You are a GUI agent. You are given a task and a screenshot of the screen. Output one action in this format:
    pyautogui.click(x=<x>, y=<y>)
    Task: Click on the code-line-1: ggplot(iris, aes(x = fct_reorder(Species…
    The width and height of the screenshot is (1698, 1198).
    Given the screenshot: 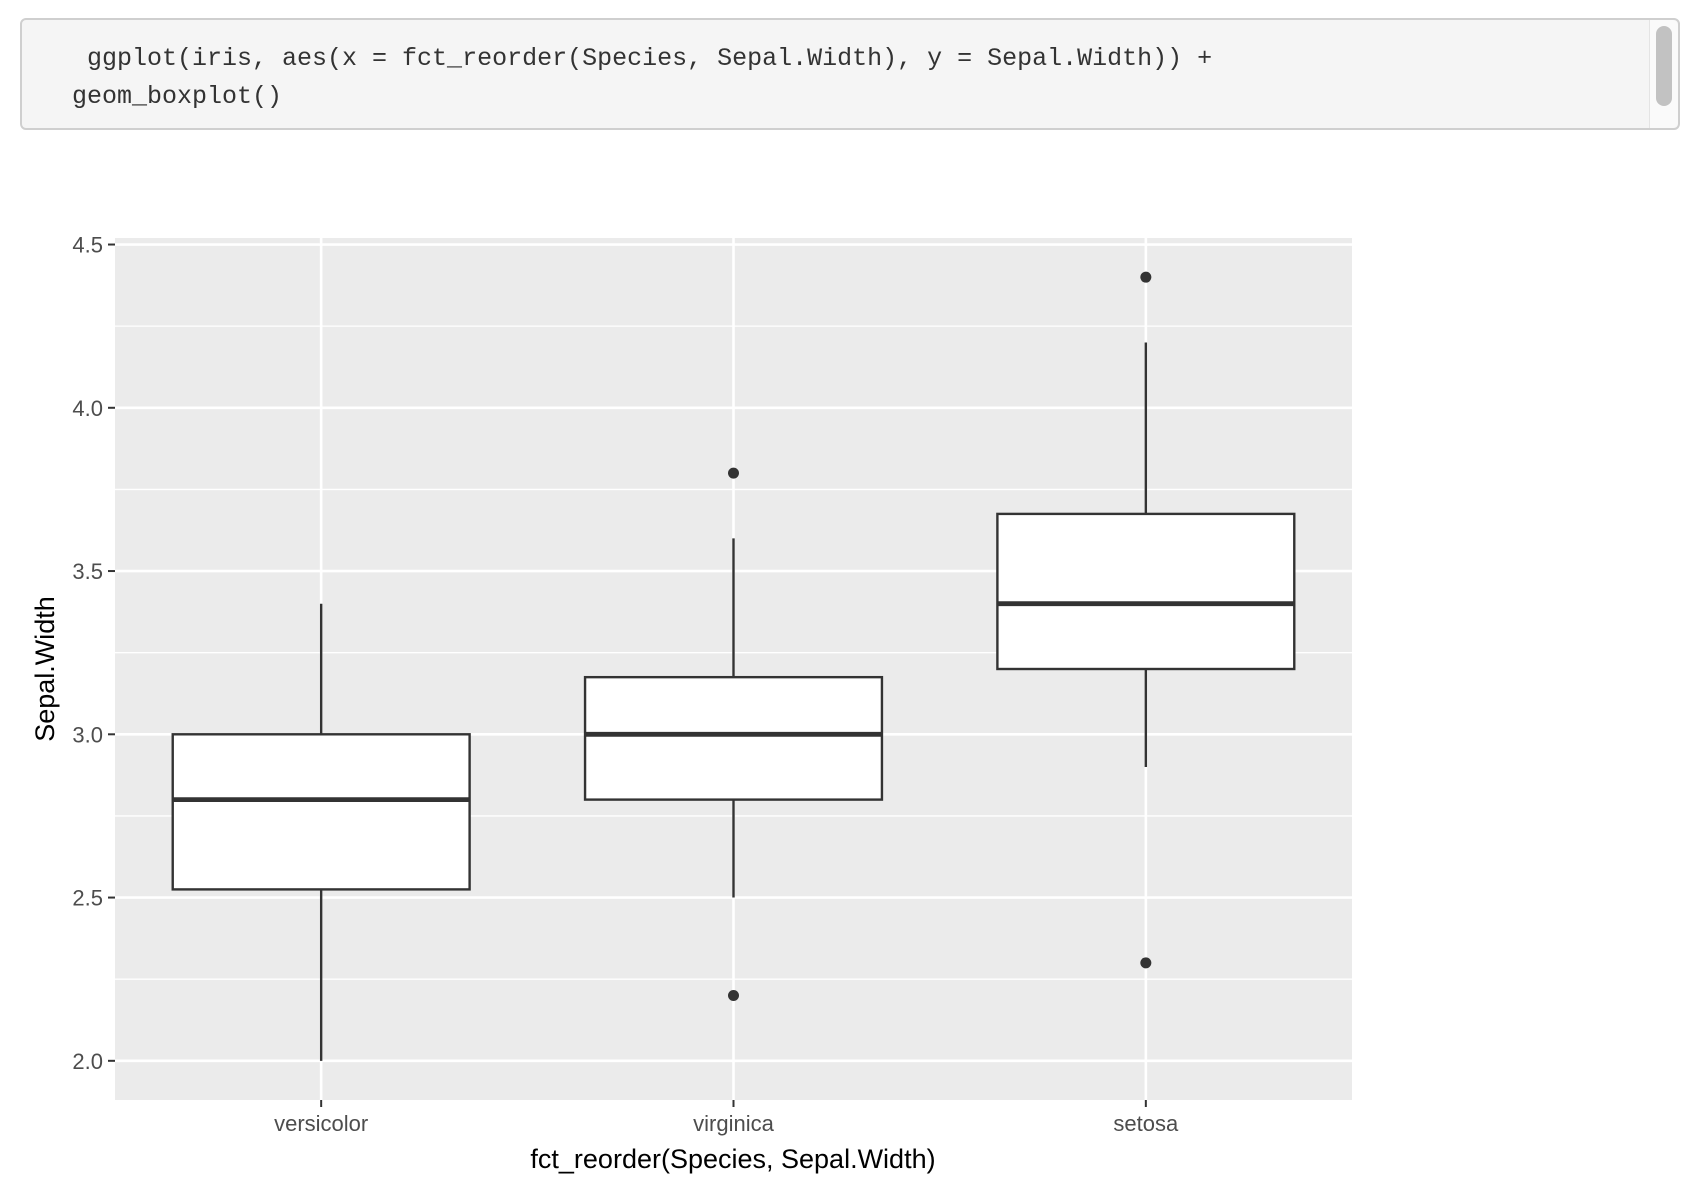 What is the action you would take?
    pyautogui.click(x=642, y=58)
    